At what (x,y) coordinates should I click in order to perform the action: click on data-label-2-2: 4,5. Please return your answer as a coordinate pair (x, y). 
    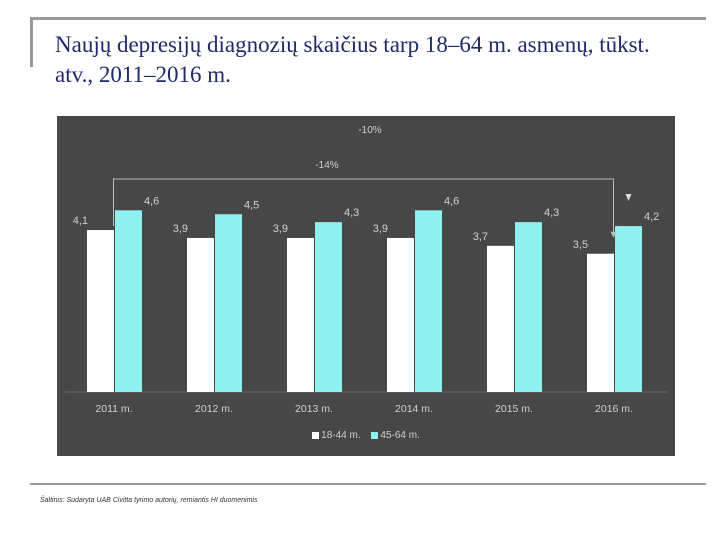
    Looking at the image, I should click on (251, 205).